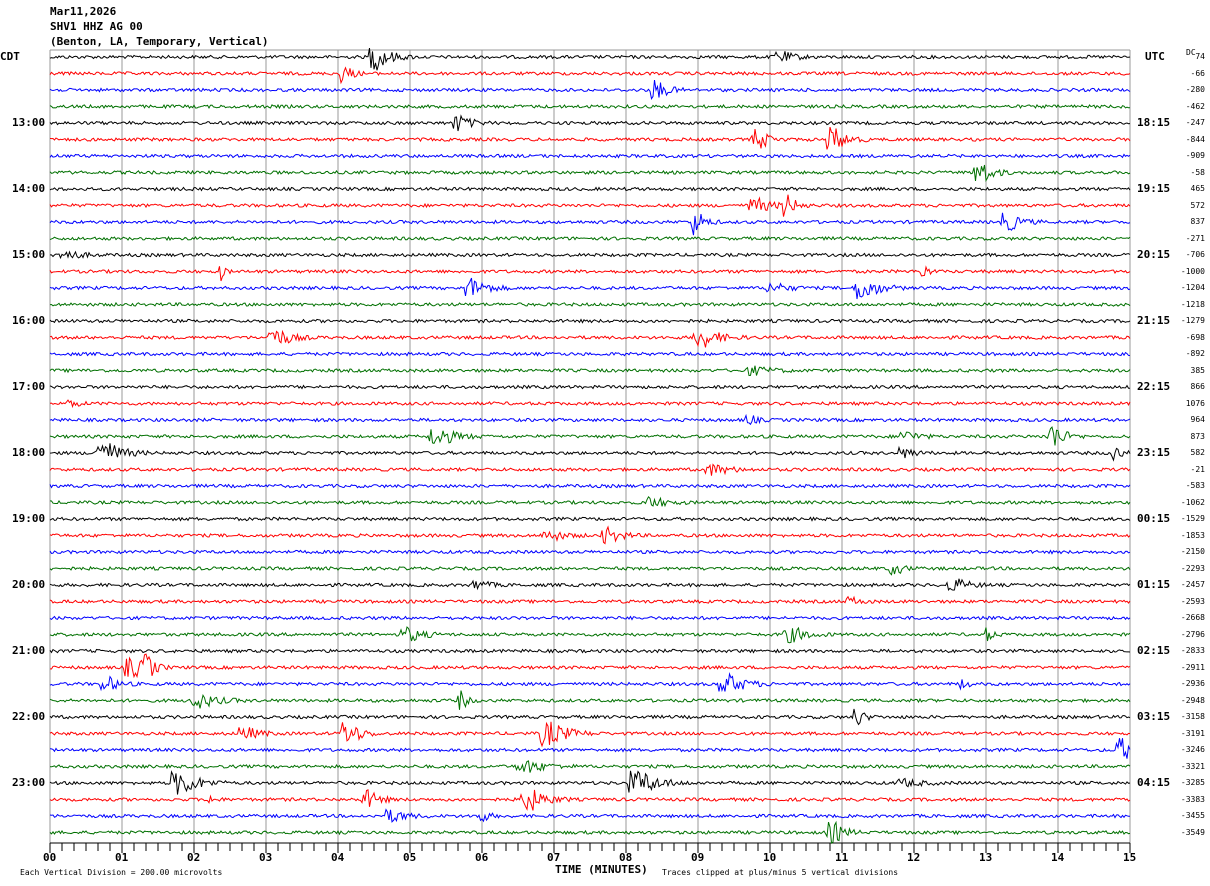  What do you see at coordinates (1192, 832) in the screenshot?
I see `dc-offset-label: -3549` at bounding box center [1192, 832].